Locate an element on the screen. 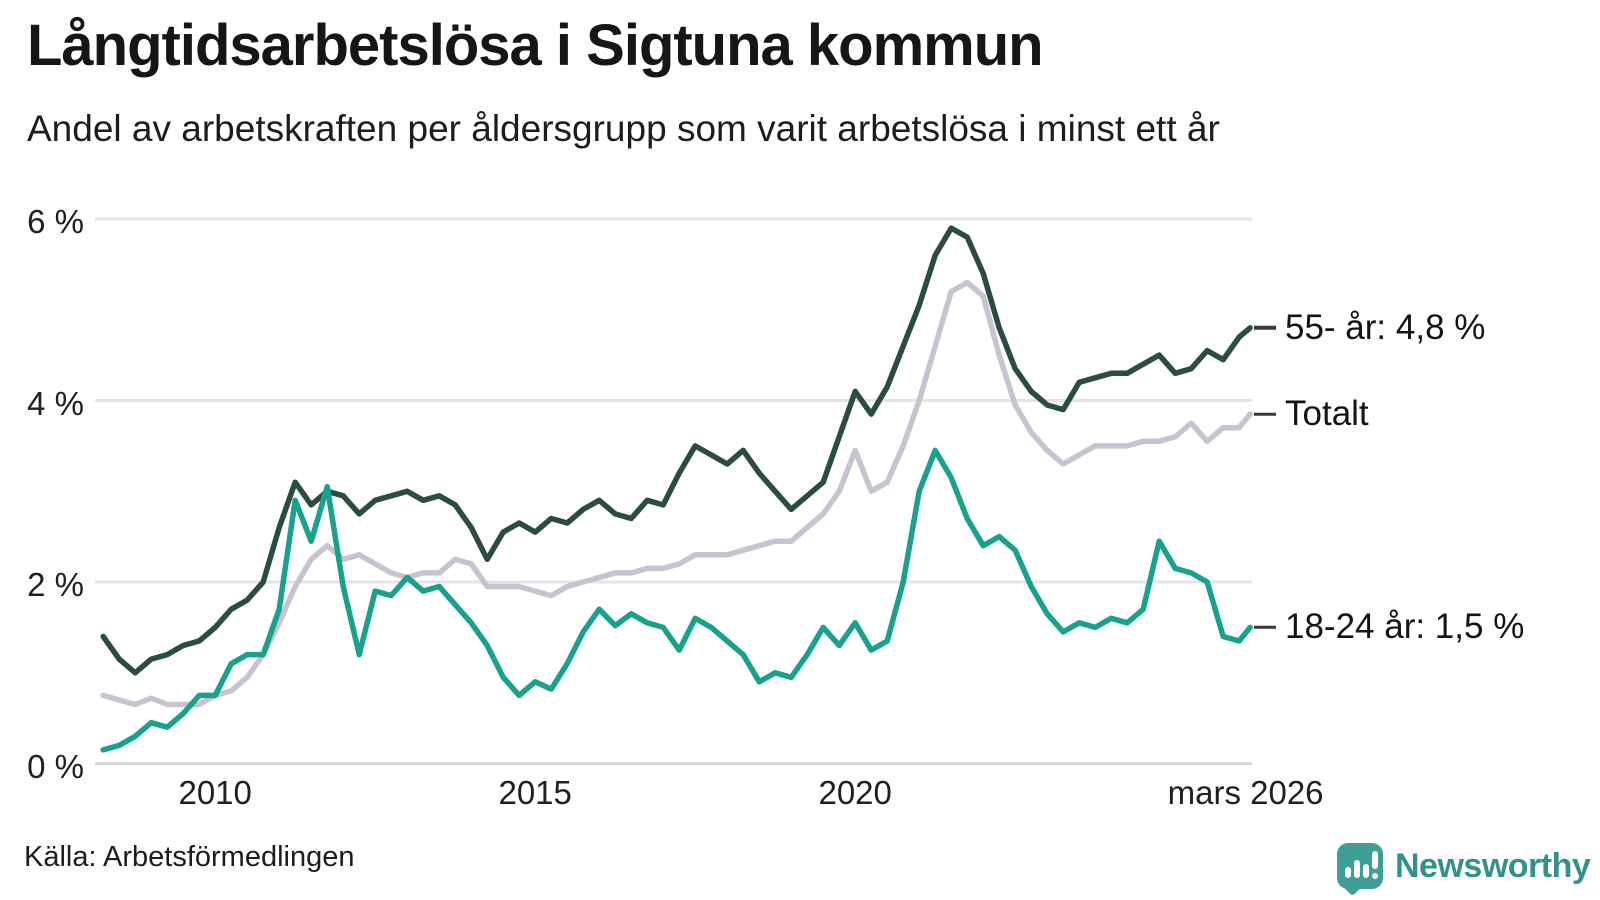 The image size is (1600, 900). y-tick-label: 2 % is located at coordinates (55, 584).